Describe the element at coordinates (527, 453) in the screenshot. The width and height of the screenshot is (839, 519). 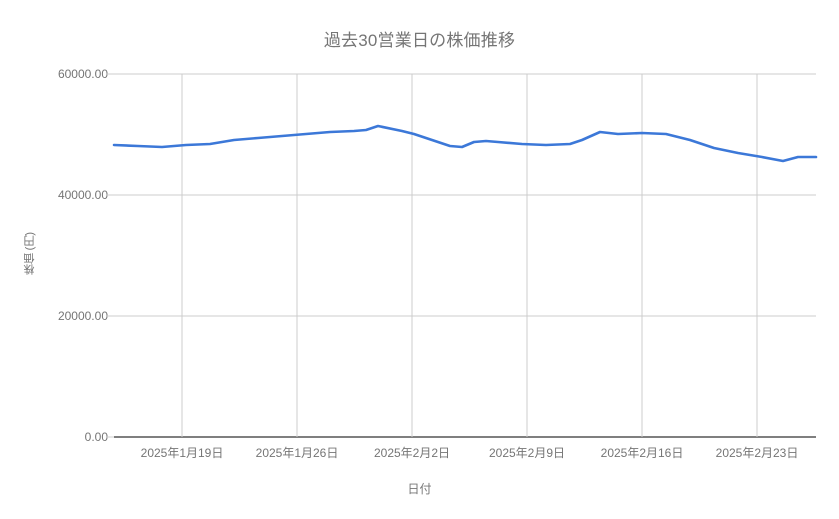
I see `x-tick-label: 2025年2月9日` at that location.